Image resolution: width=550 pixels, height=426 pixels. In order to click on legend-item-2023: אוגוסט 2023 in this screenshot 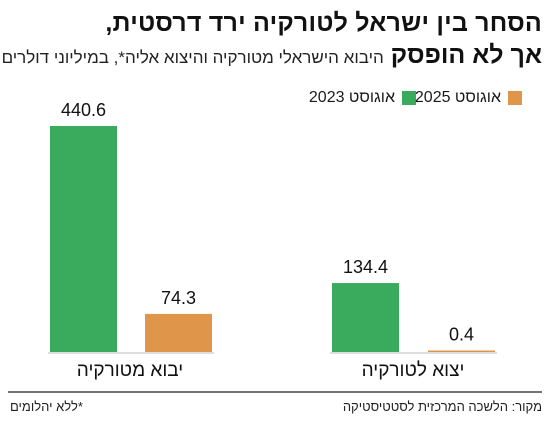, I will do `click(362, 98)`.